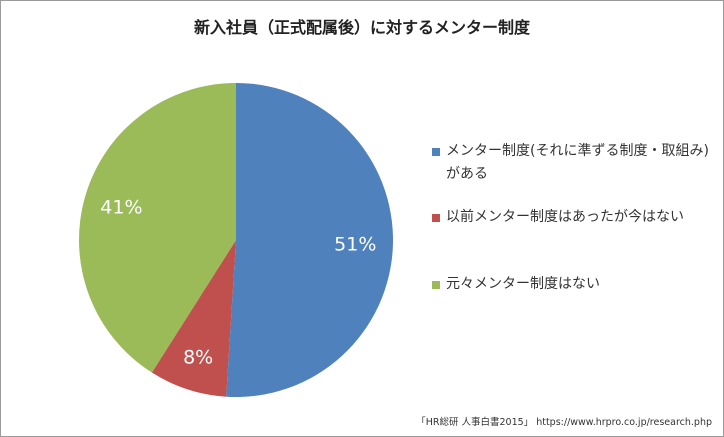 The width and height of the screenshot is (724, 437). Describe the element at coordinates (198, 357) in the screenshot. I see `data-label: 8%` at that location.